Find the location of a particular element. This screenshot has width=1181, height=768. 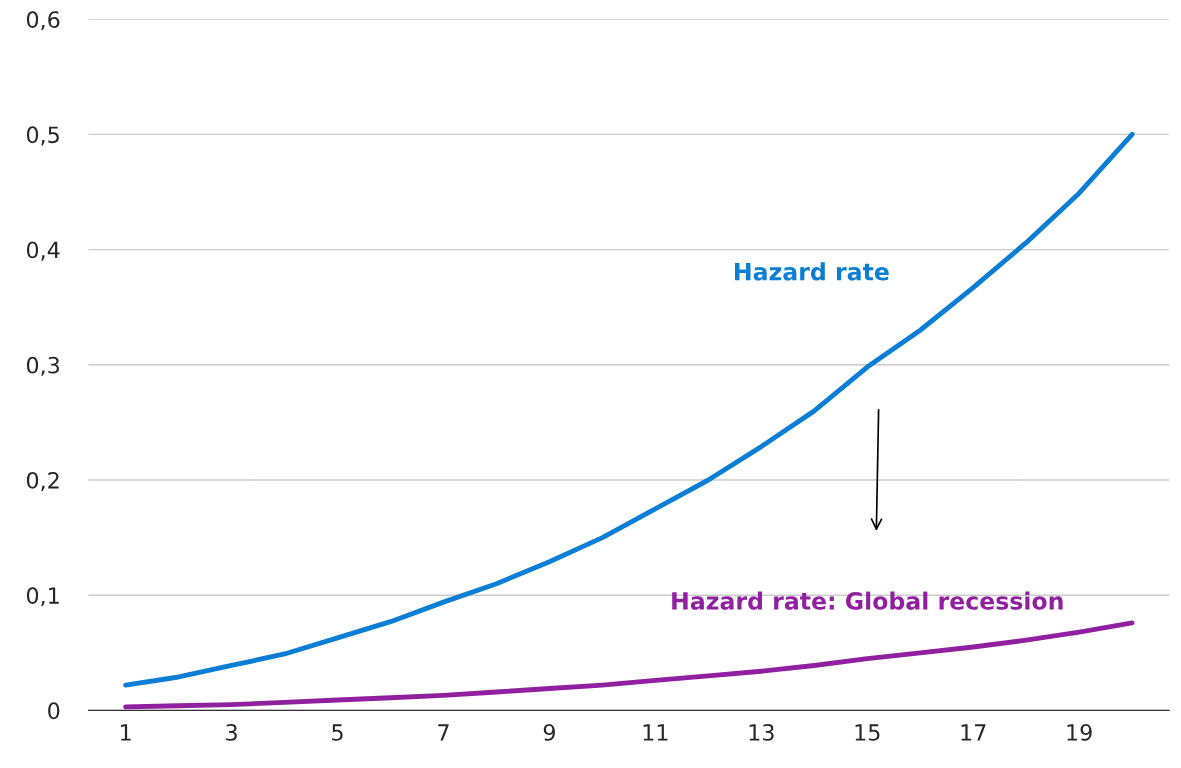

line-series is located at coordinates (629, 665).